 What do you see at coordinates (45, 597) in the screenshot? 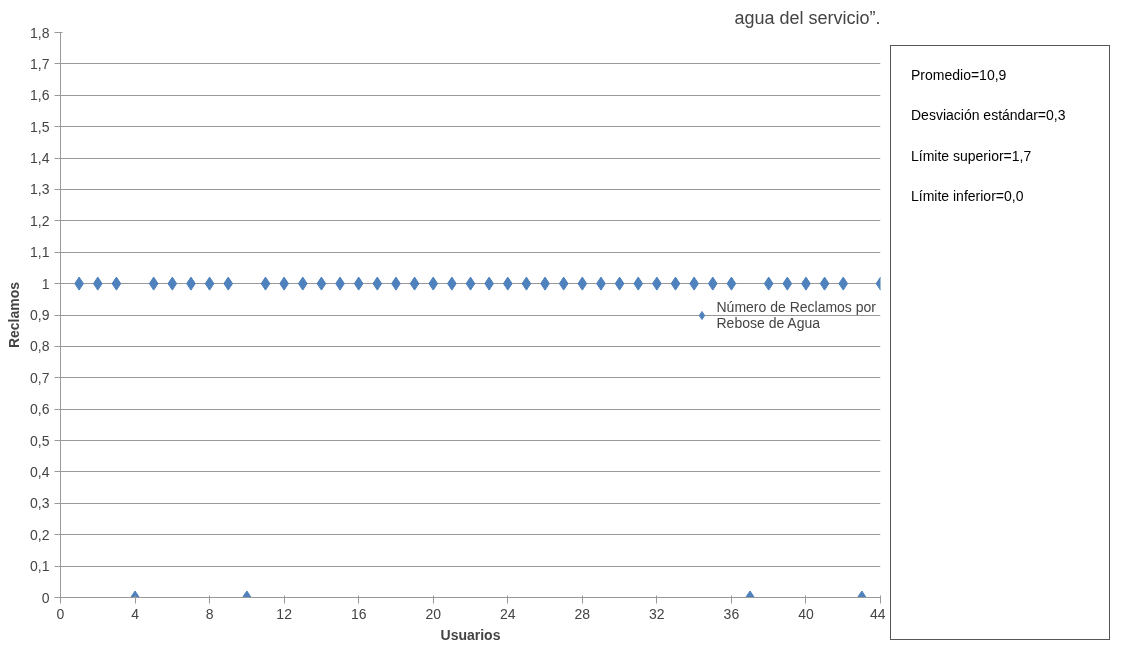
I see `y-tick-label: 0` at bounding box center [45, 597].